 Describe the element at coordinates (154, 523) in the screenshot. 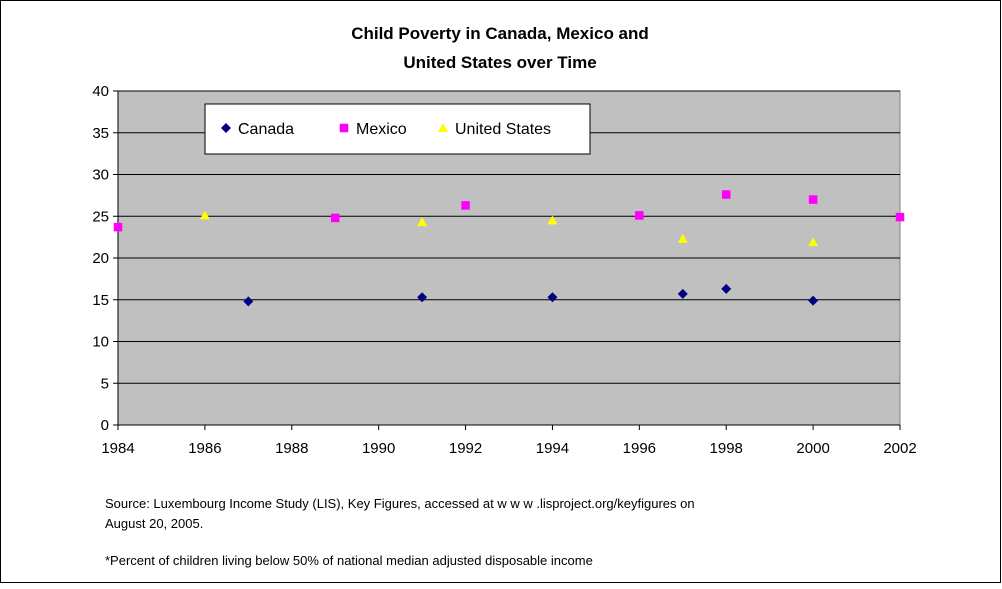

I see `source-note-line2: August 20, 2005.` at that location.